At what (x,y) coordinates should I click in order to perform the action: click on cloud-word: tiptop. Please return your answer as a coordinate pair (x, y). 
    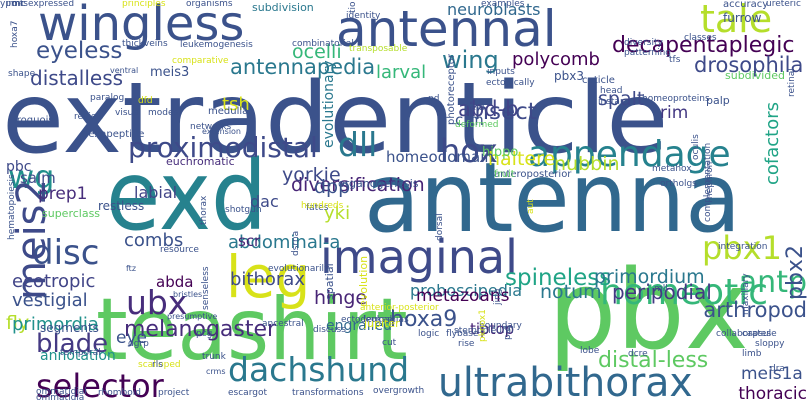
    Looking at the image, I should click on (492, 329).